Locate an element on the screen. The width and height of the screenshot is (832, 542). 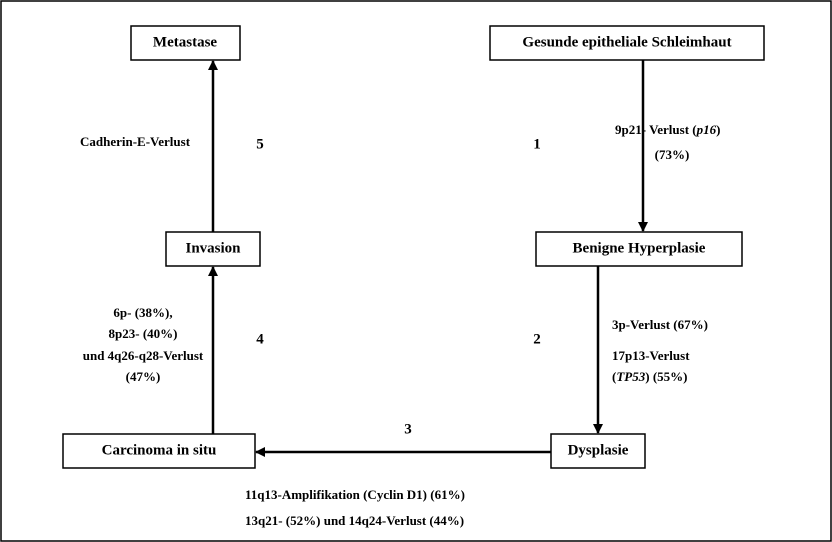
step-number: 5 is located at coordinates (260, 144).